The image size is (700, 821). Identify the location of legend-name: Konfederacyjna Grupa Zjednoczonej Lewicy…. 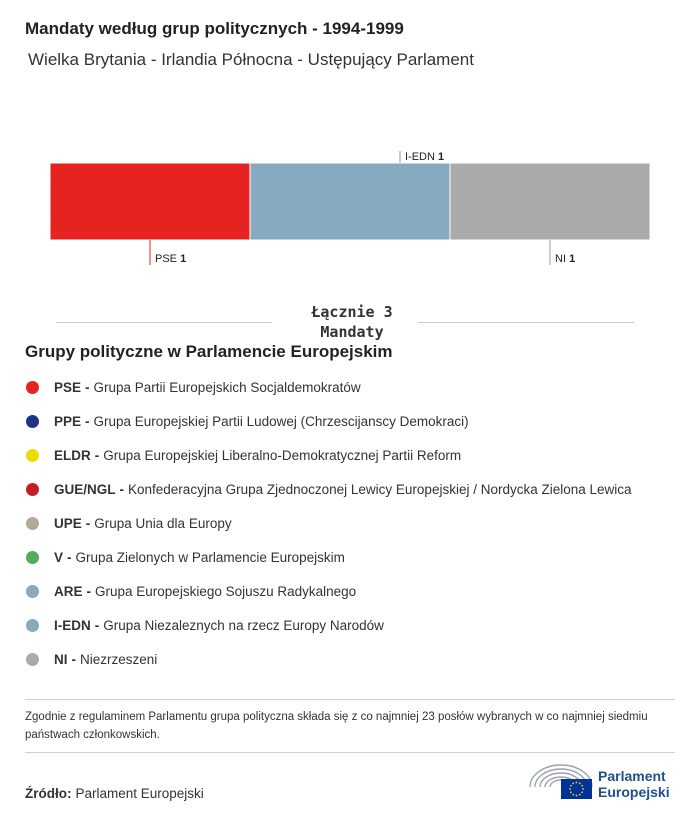
(380, 489).